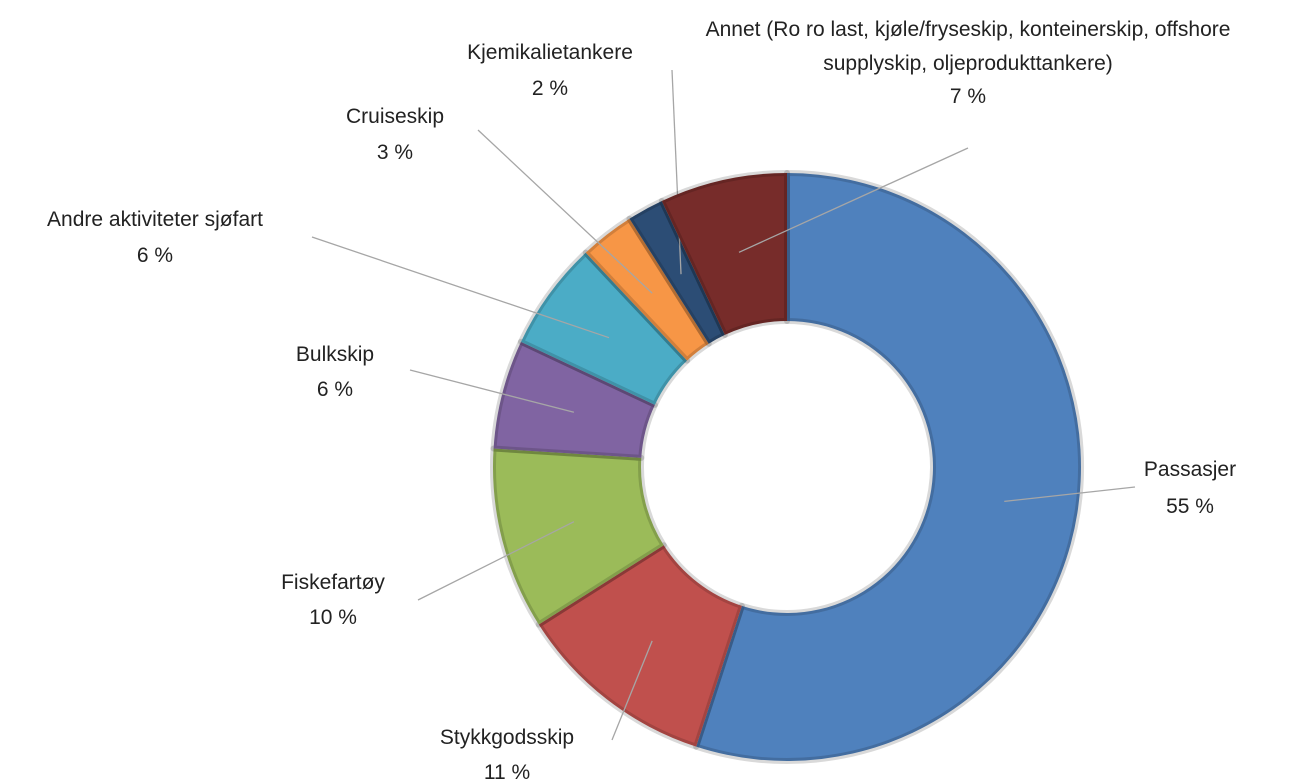  What do you see at coordinates (550, 88) in the screenshot?
I see `value-label: 2 %` at bounding box center [550, 88].